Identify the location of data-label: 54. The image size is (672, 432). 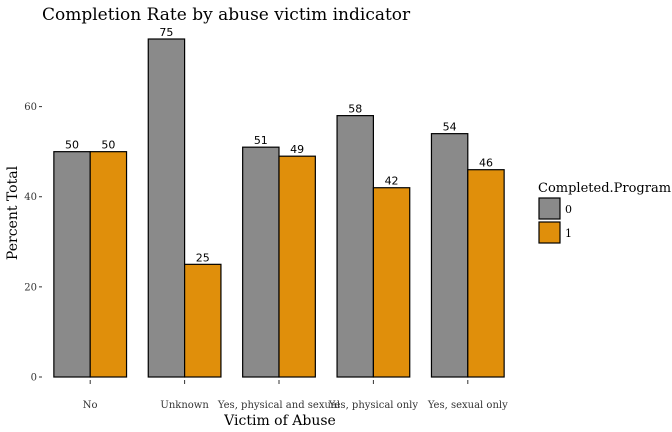
(450, 127).